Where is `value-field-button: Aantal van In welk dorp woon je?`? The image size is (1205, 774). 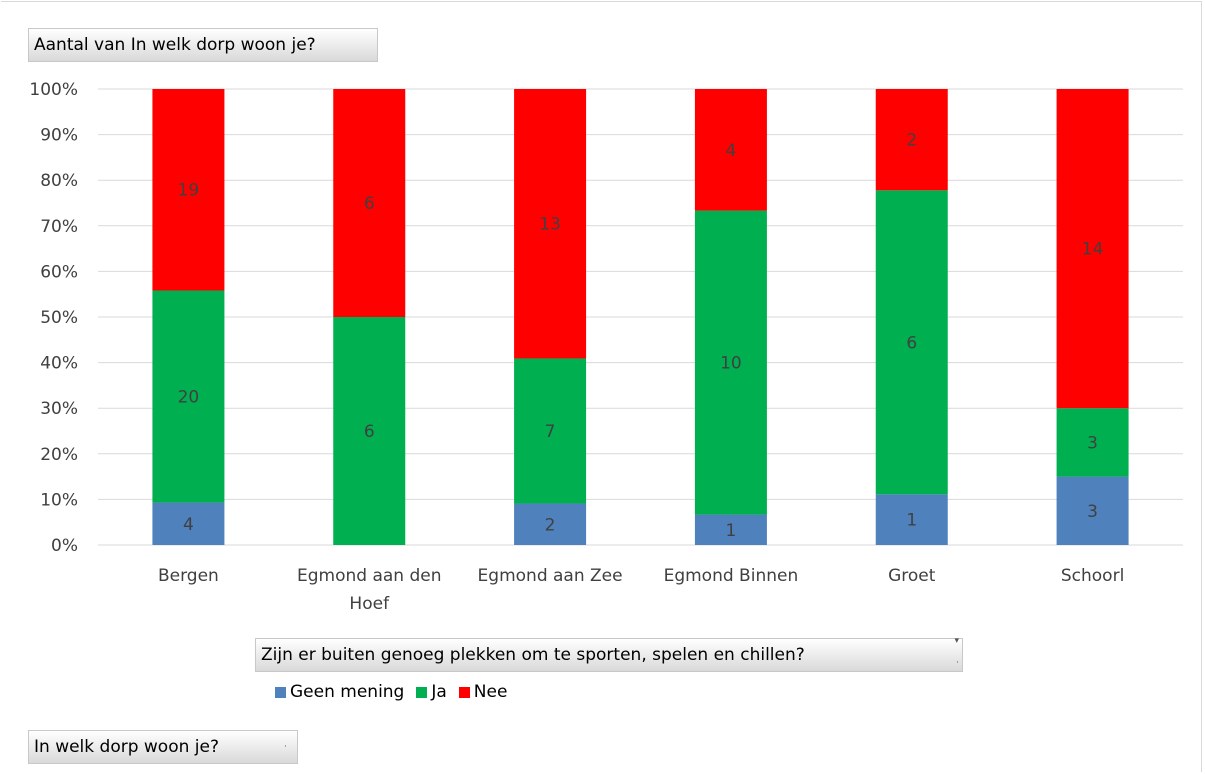 value-field-button: Aantal van In welk dorp woon je? is located at coordinates (203, 45).